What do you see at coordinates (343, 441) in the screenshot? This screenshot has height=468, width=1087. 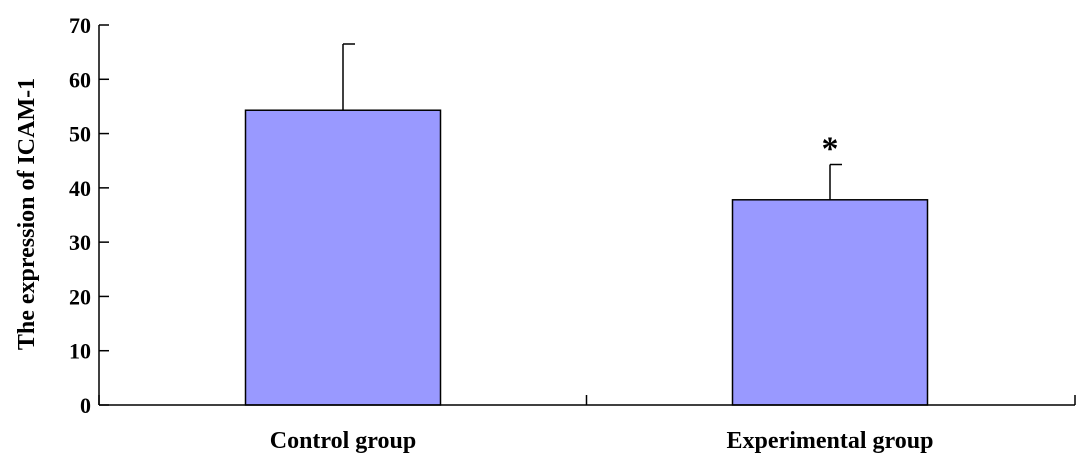 I see `x-tick-label-0: Control group` at bounding box center [343, 441].